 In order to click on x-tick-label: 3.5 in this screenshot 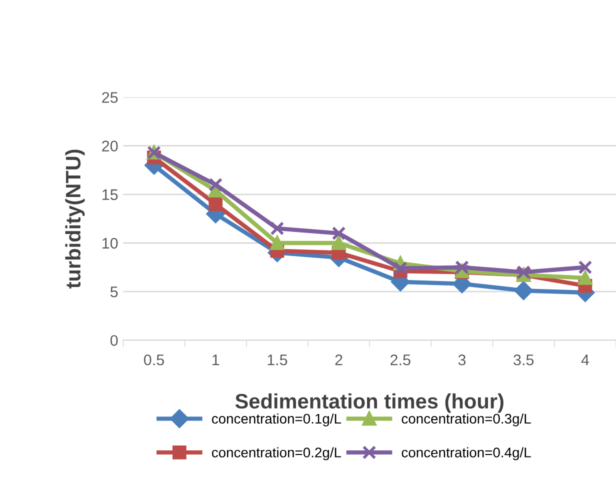, I will do `click(524, 360)`.